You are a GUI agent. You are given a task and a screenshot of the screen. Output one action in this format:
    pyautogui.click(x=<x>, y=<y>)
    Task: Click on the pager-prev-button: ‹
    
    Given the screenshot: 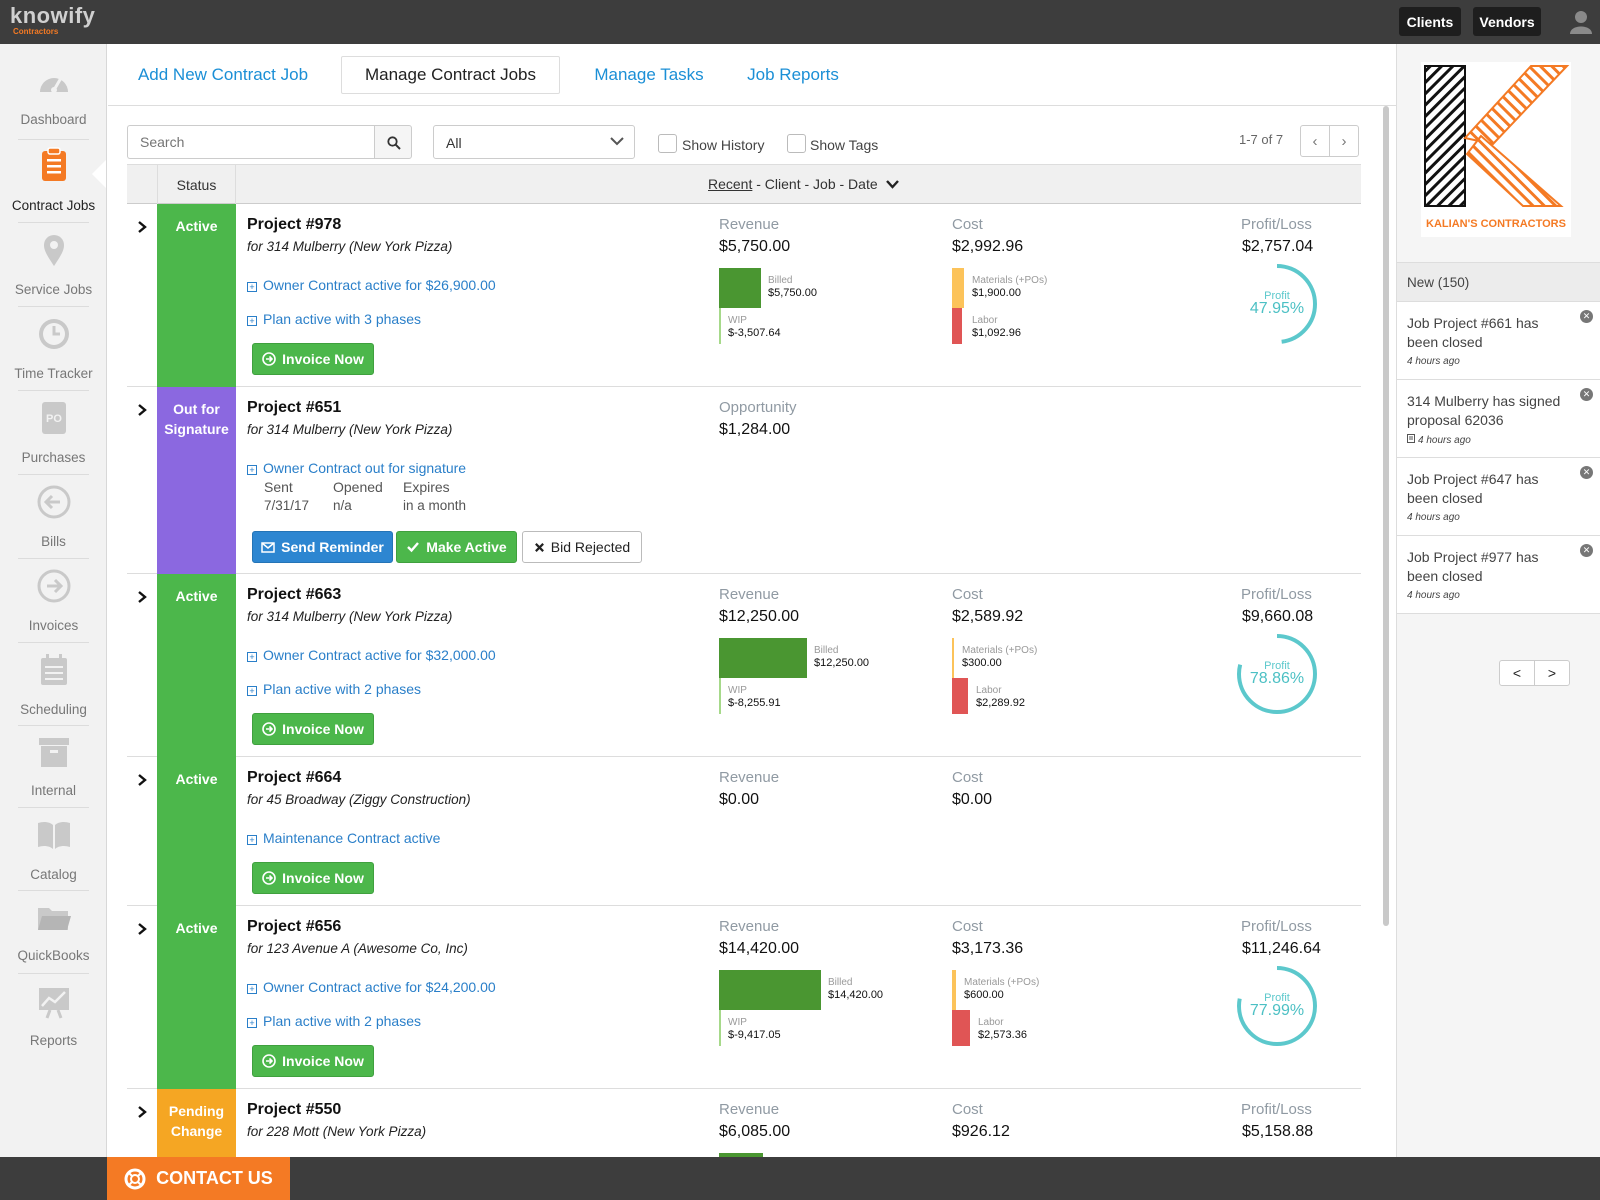 What is the action you would take?
    pyautogui.click(x=1315, y=141)
    